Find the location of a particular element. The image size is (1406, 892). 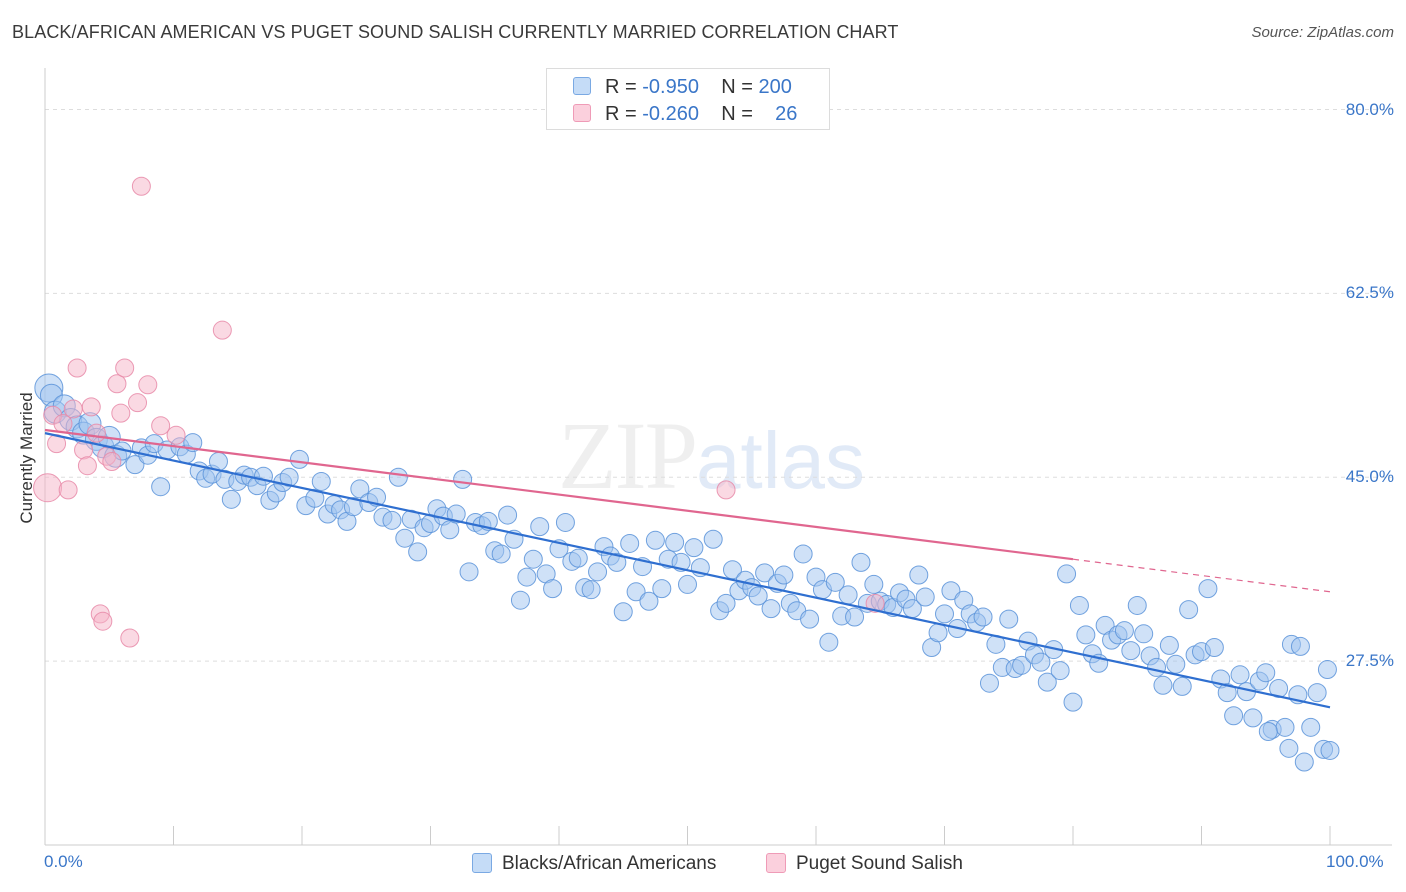

legend-label: Puget Sound Salish is located at coordinates (879, 863).